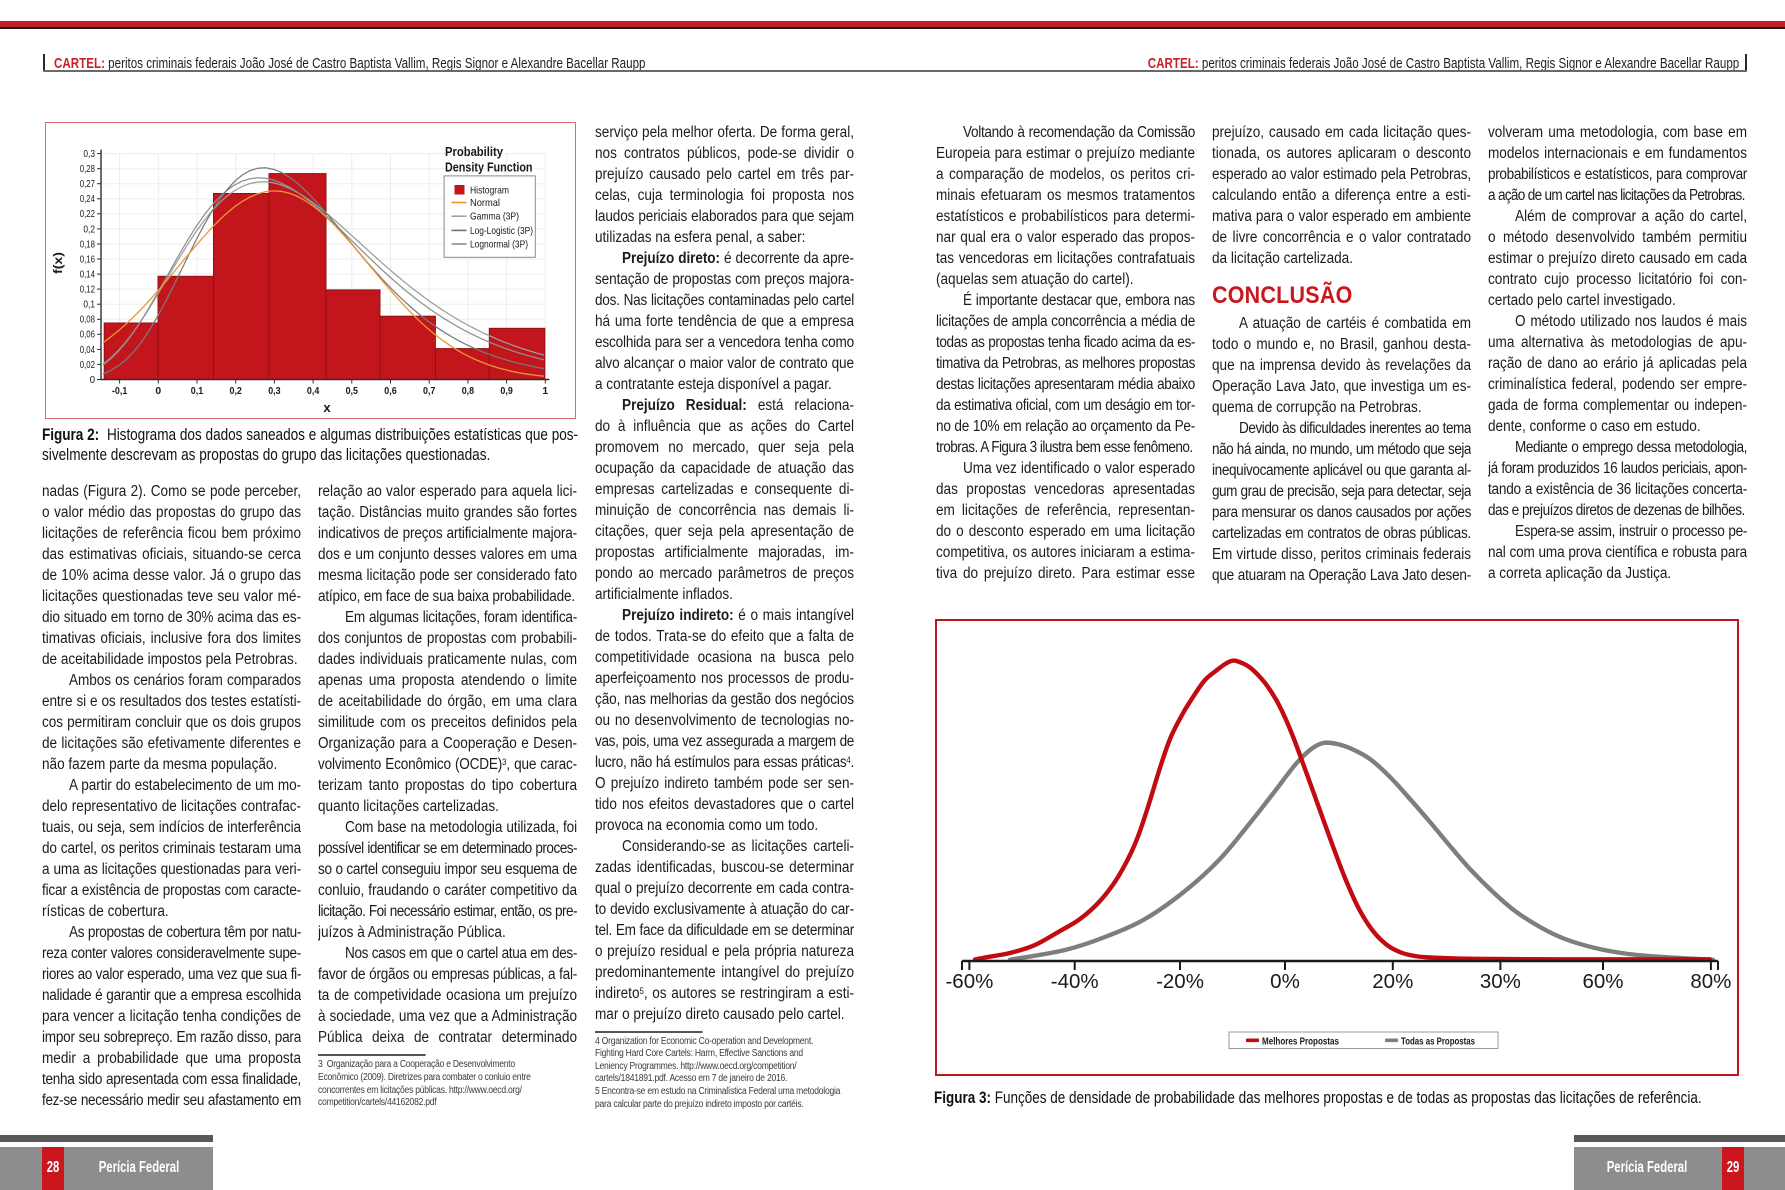  Describe the element at coordinates (87, 259) in the screenshot. I see `svg-text: 0,16` at that location.